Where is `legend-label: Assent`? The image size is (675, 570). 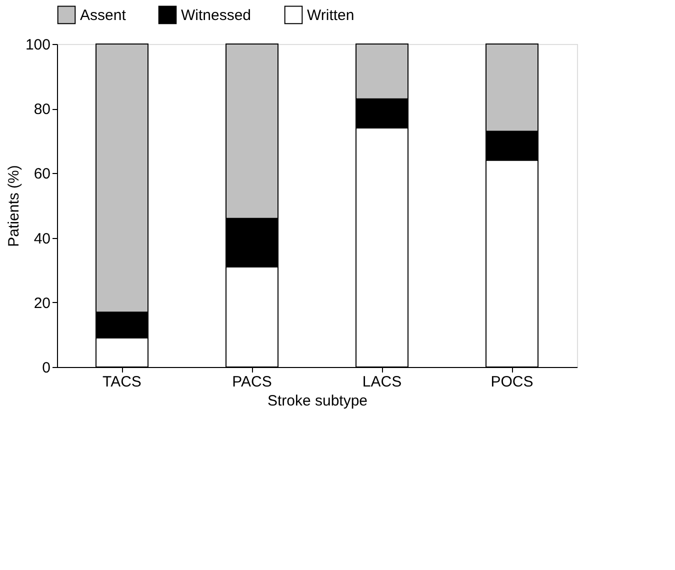 legend-label: Assent is located at coordinates (103, 15).